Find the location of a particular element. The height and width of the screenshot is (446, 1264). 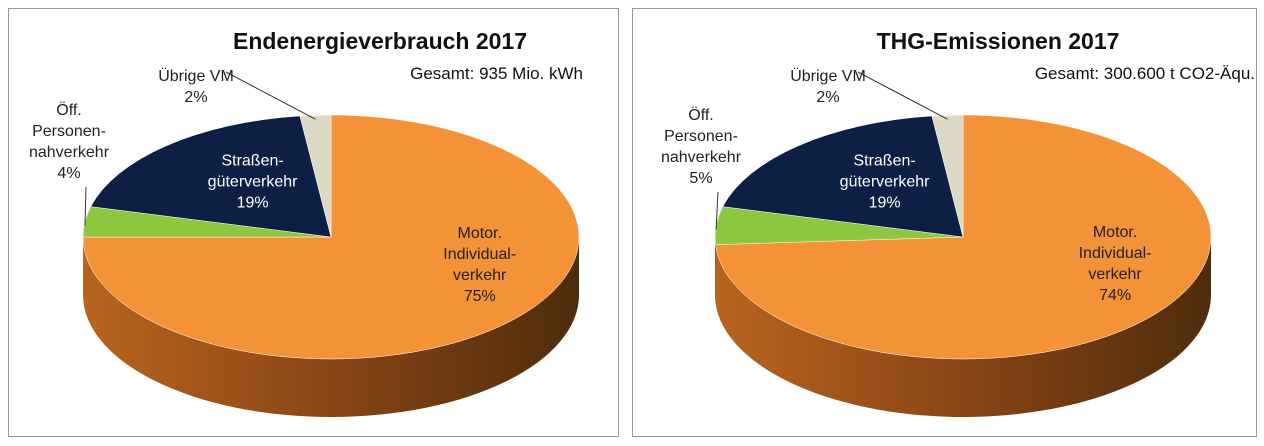

chart-subtitle: Gesamt: 935 Mio. kWh is located at coordinates (496, 73).